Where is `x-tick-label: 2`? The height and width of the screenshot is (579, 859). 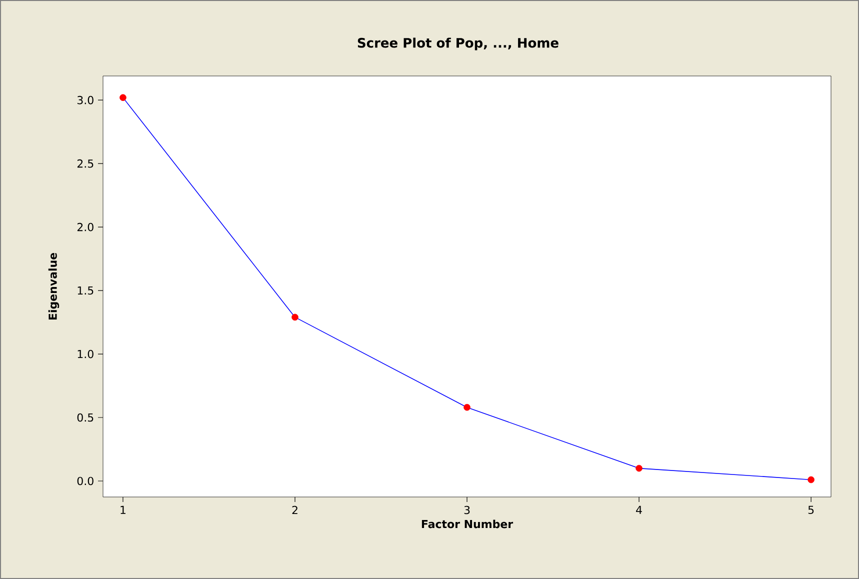 x-tick-label: 2 is located at coordinates (295, 510).